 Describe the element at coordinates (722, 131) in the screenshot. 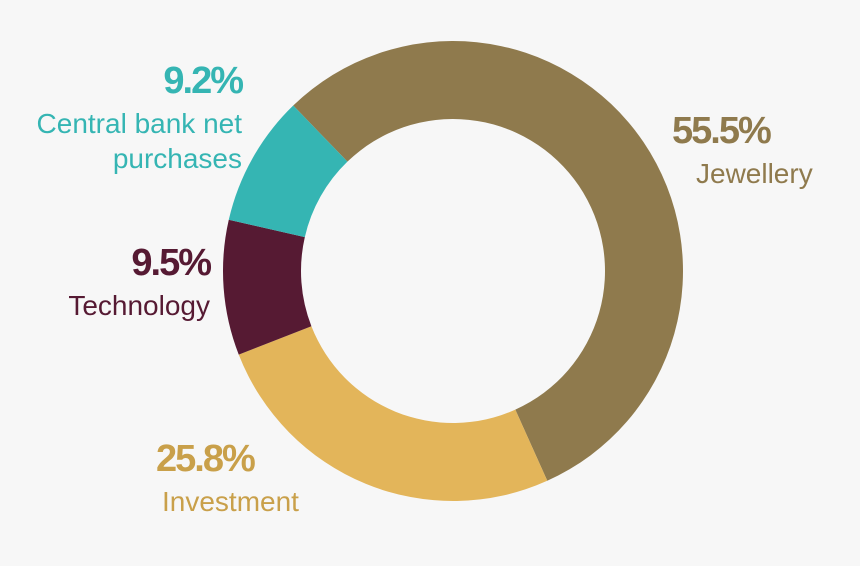

I see `value-label: 55.5%` at that location.